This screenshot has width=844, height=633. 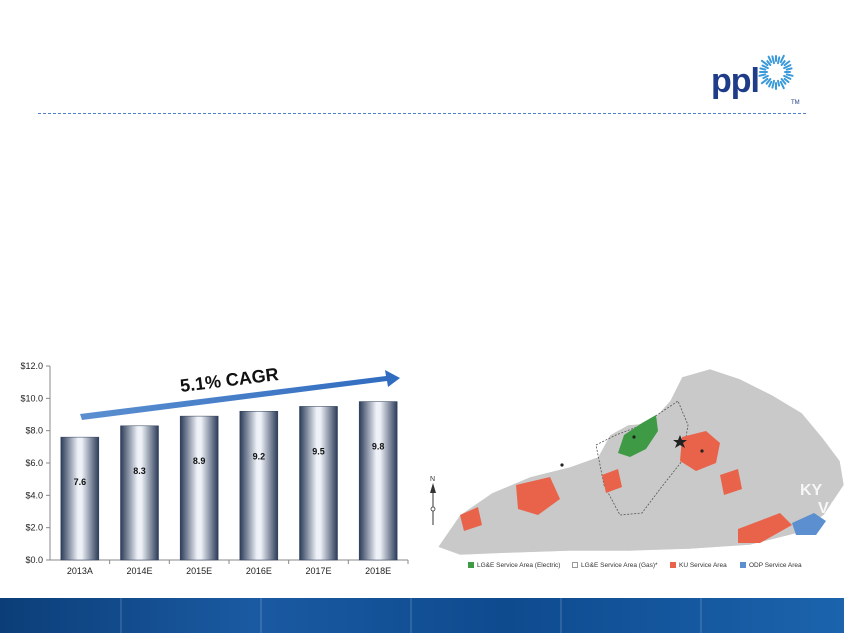 I want to click on y-tick-label: $12.0, so click(x=31, y=366).